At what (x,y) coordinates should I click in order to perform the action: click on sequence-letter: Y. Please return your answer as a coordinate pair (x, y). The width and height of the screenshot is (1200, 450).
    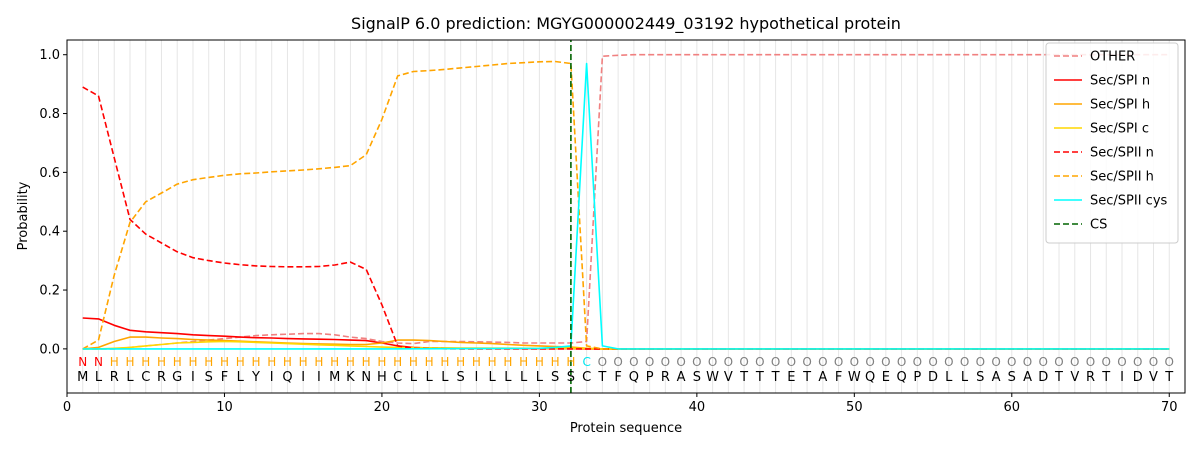
    Looking at the image, I should click on (255, 377).